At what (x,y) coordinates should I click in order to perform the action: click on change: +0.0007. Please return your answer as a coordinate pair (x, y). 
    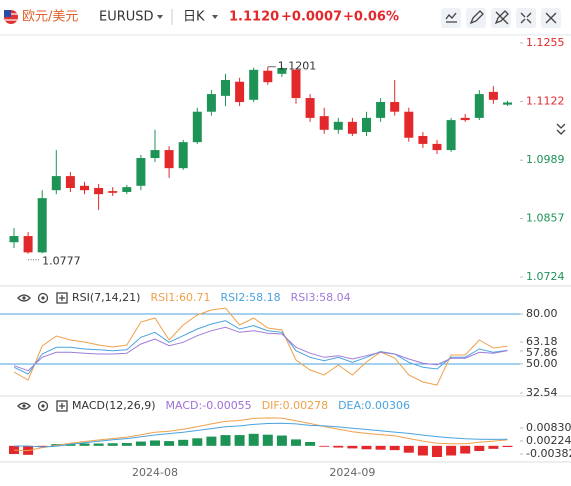
    Looking at the image, I should click on (311, 17).